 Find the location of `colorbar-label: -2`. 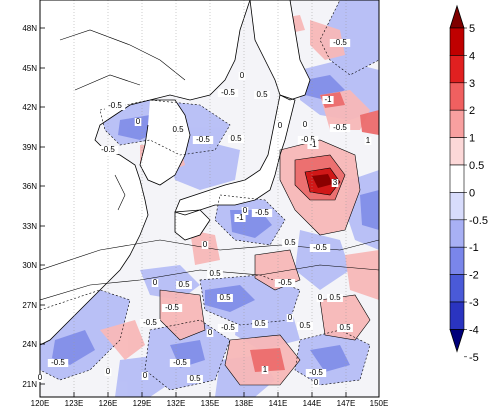

colorbar-label: -2 is located at coordinates (474, 276).